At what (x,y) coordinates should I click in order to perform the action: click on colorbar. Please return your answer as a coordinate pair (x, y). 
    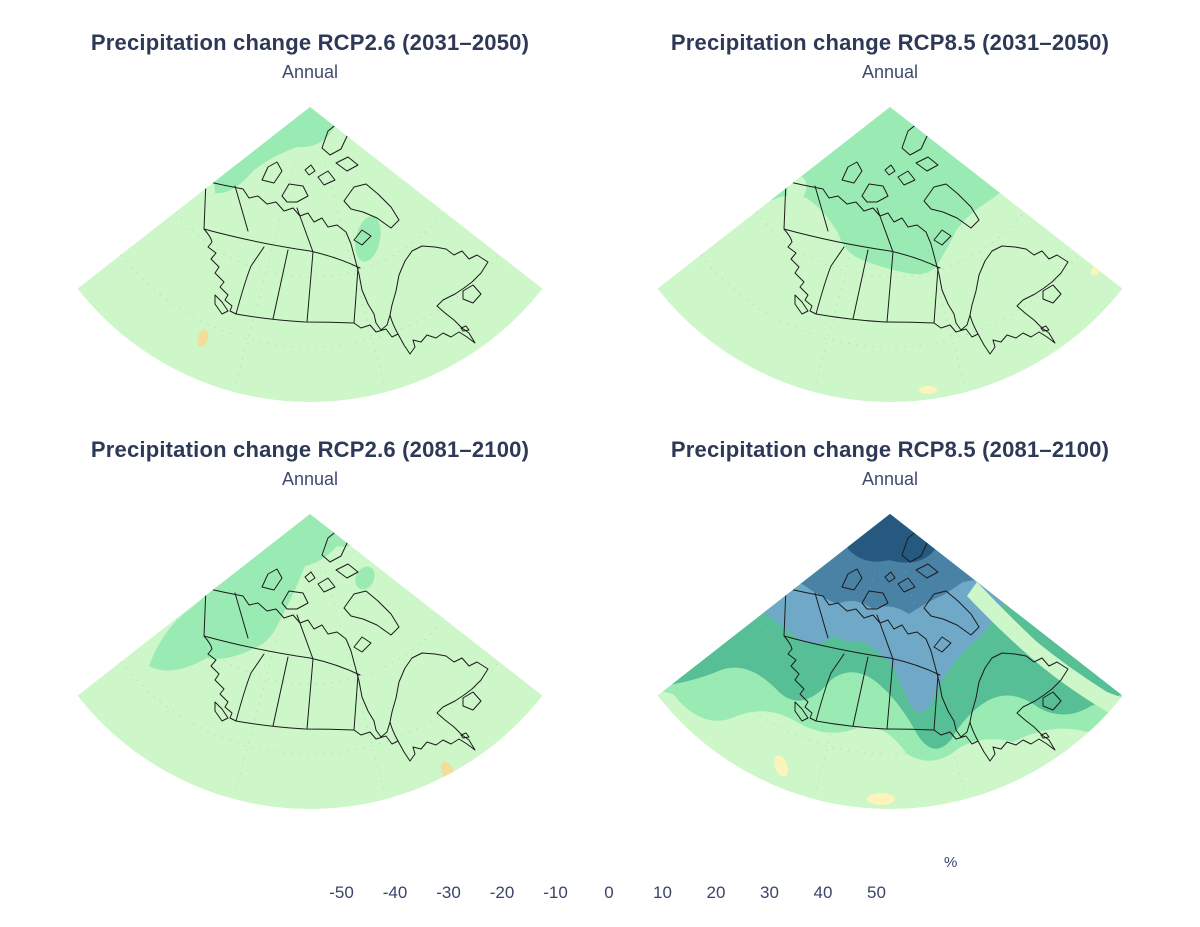
    Looking at the image, I should click on (609, 869).